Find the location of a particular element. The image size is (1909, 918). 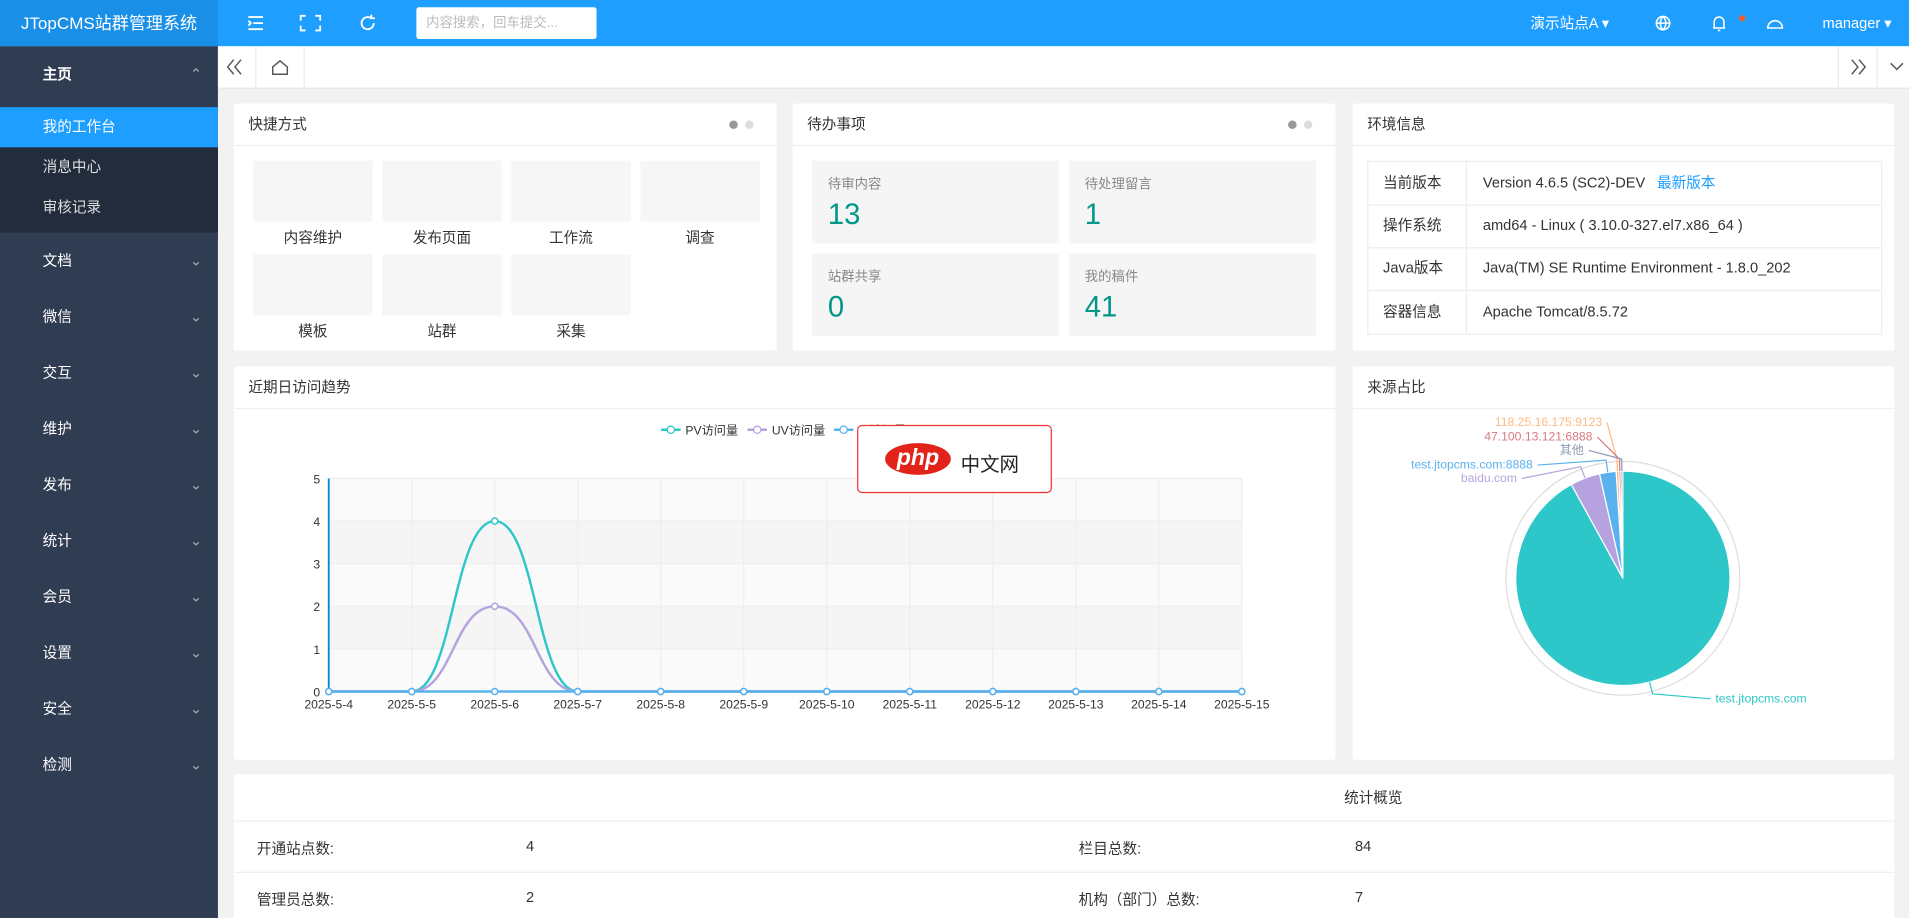

todo-tile: 我的稿件41 is located at coordinates (1192, 294).